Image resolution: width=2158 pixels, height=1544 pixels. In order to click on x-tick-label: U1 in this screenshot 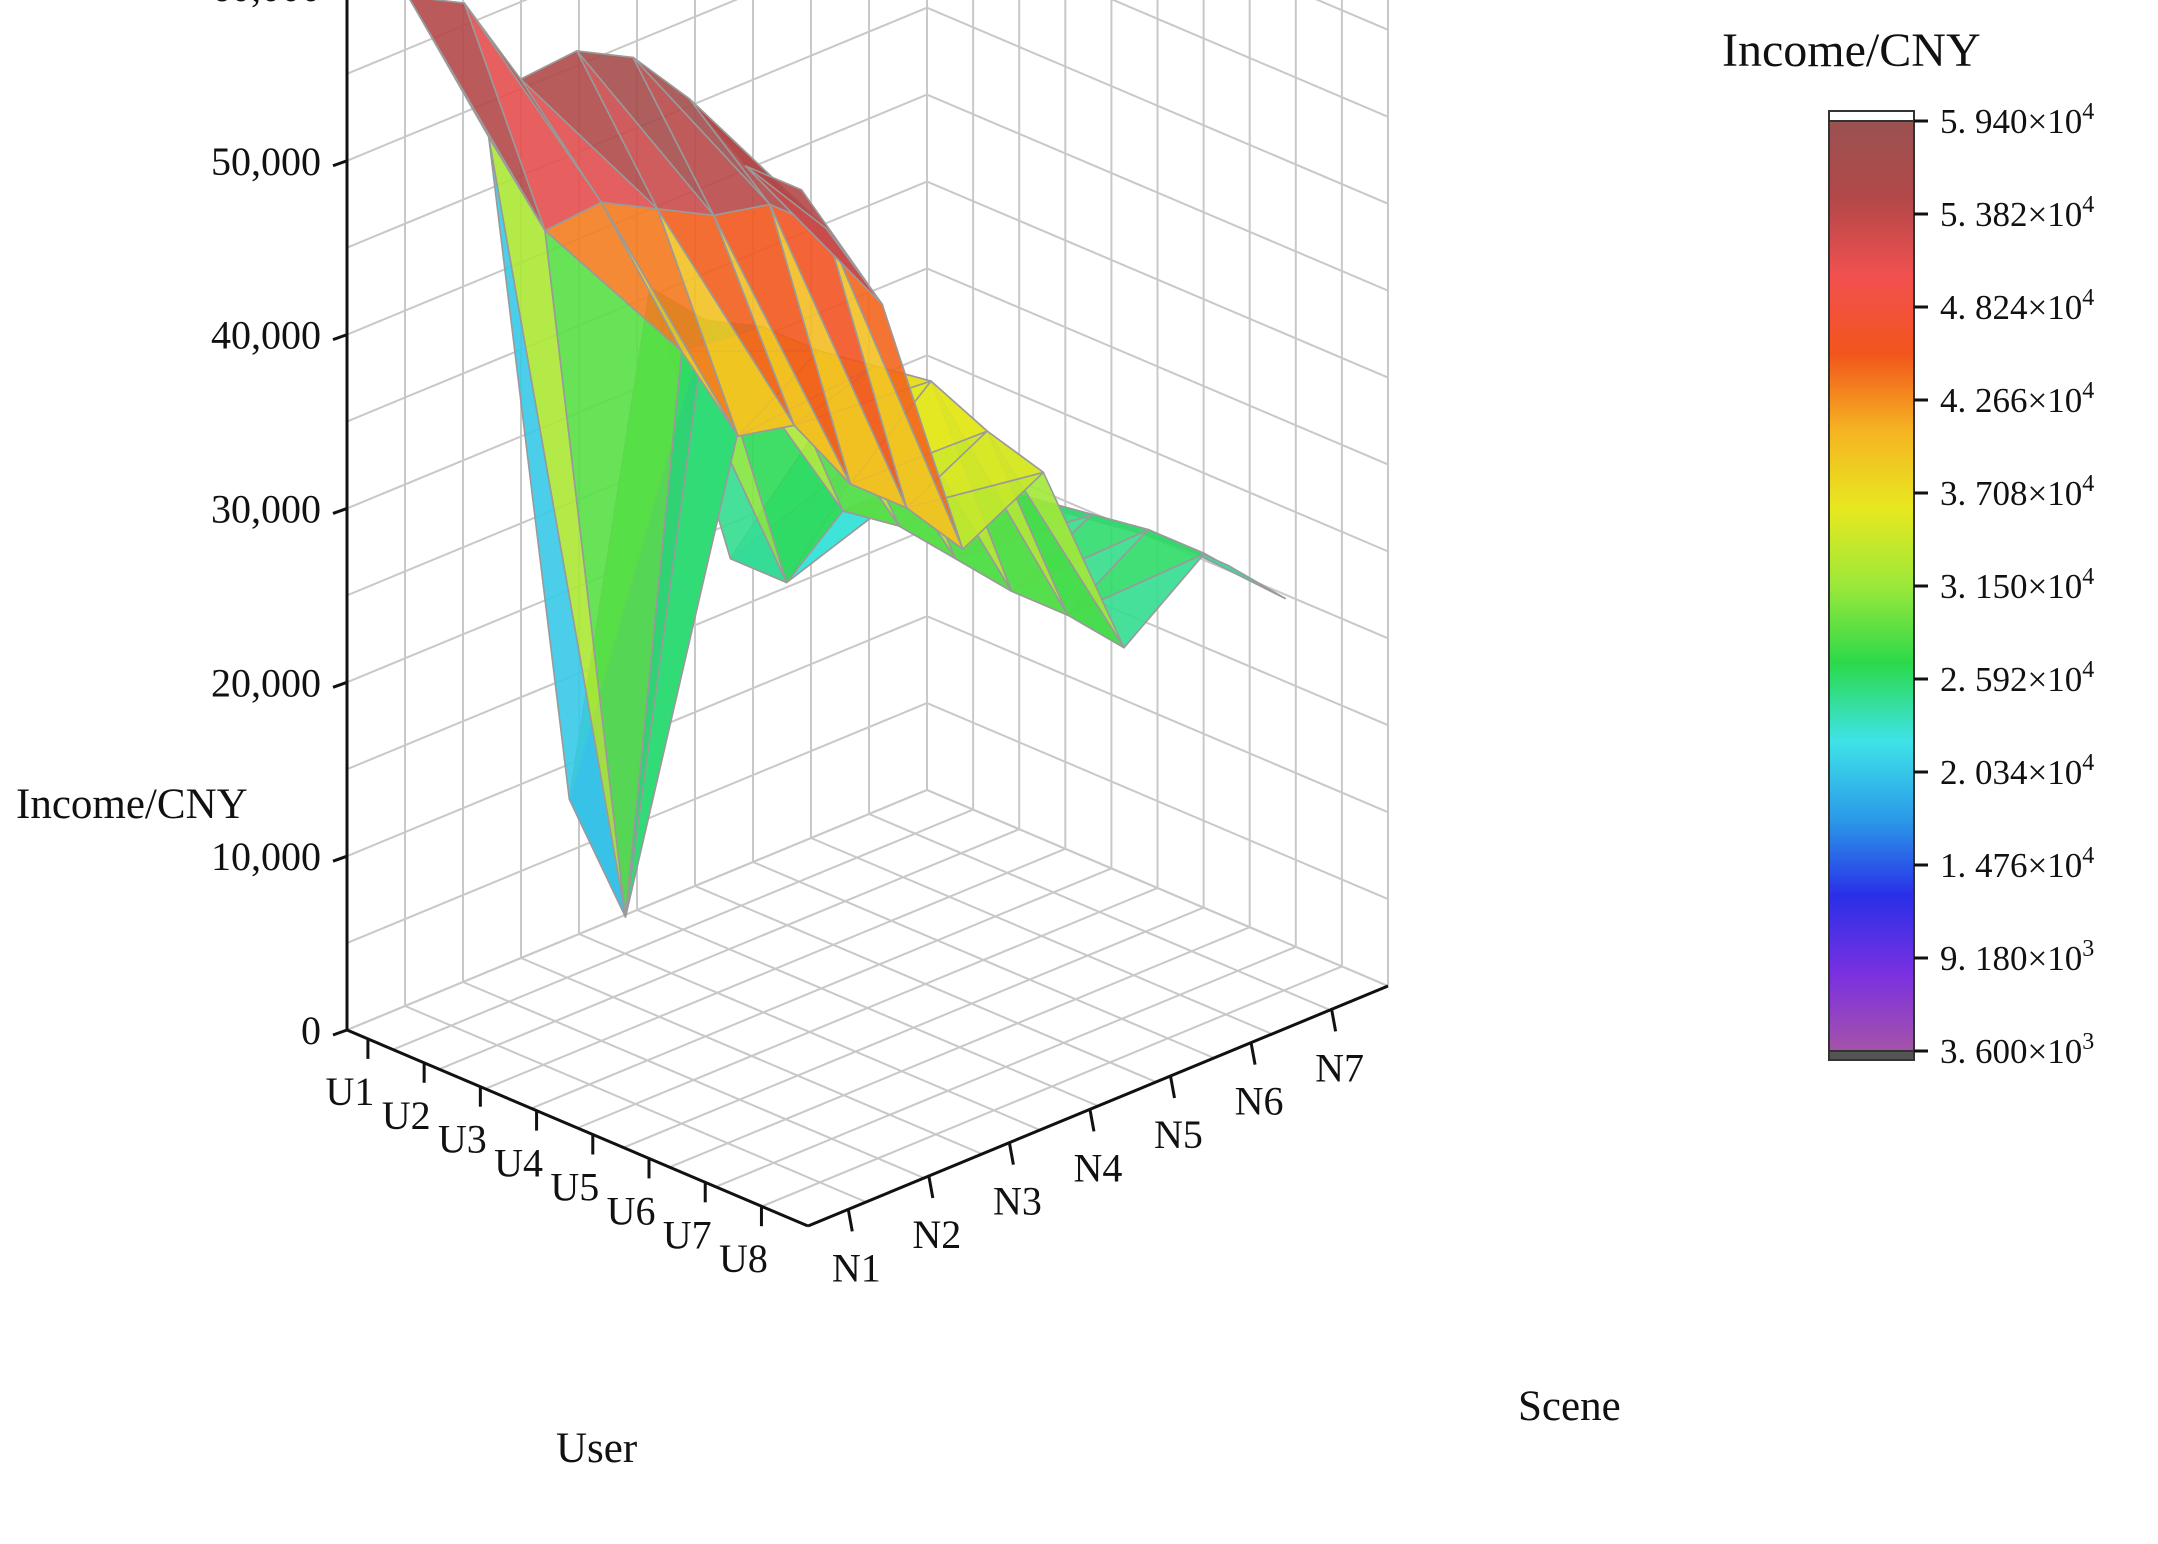, I will do `click(349, 1091)`.